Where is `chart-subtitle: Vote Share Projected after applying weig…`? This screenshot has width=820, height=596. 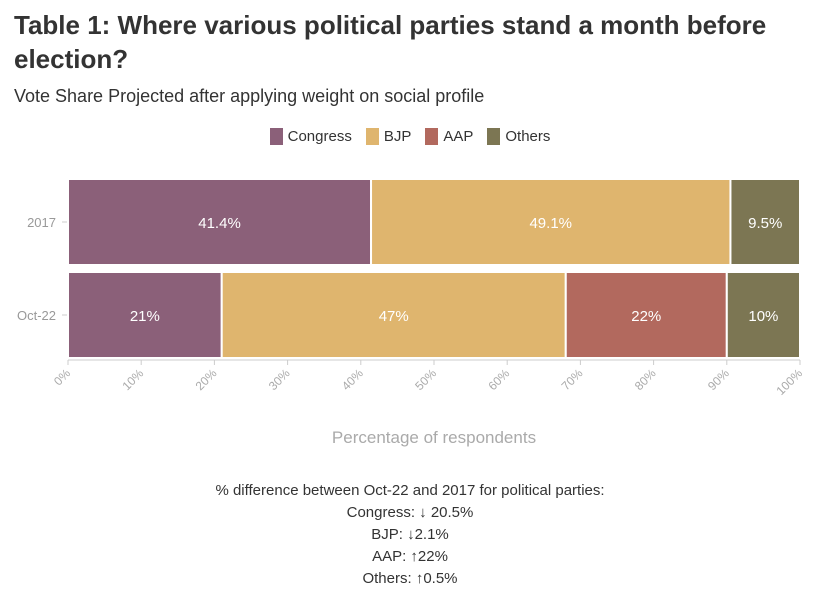 chart-subtitle: Vote Share Projected after applying weig… is located at coordinates (249, 96).